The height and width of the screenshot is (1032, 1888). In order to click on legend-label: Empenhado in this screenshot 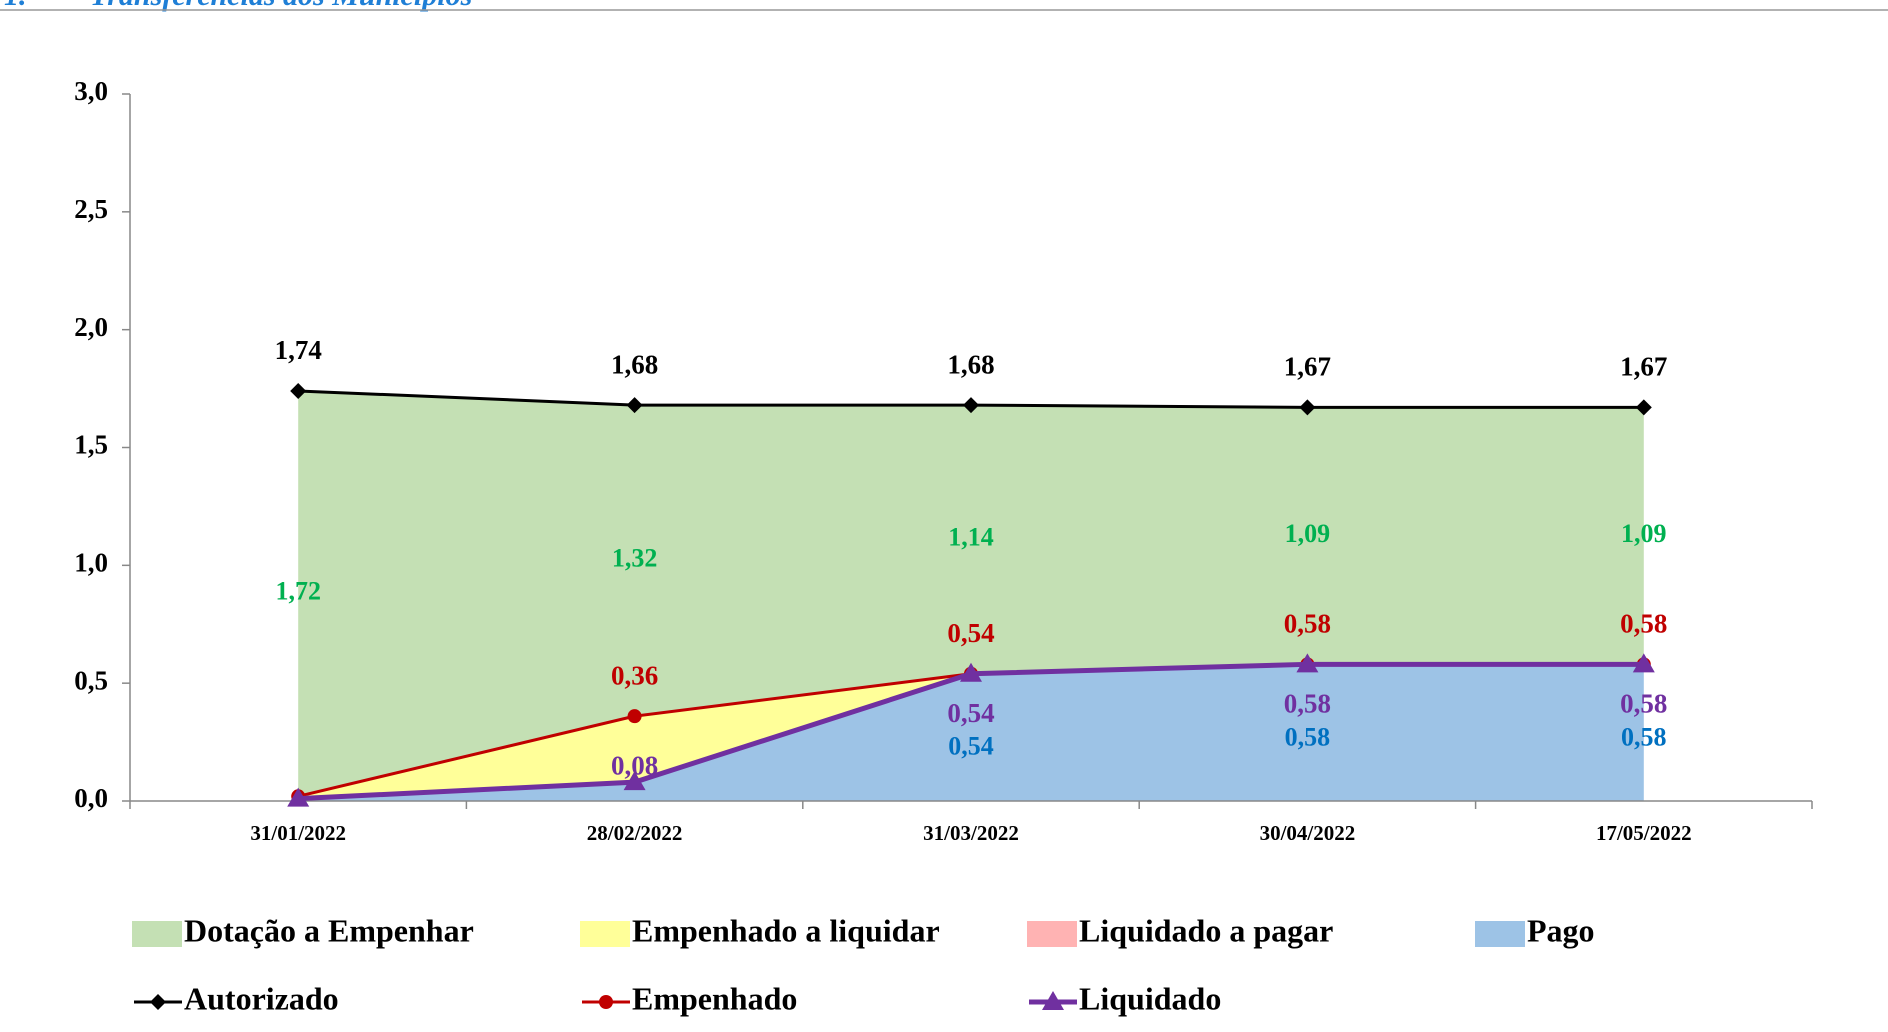, I will do `click(714, 998)`.